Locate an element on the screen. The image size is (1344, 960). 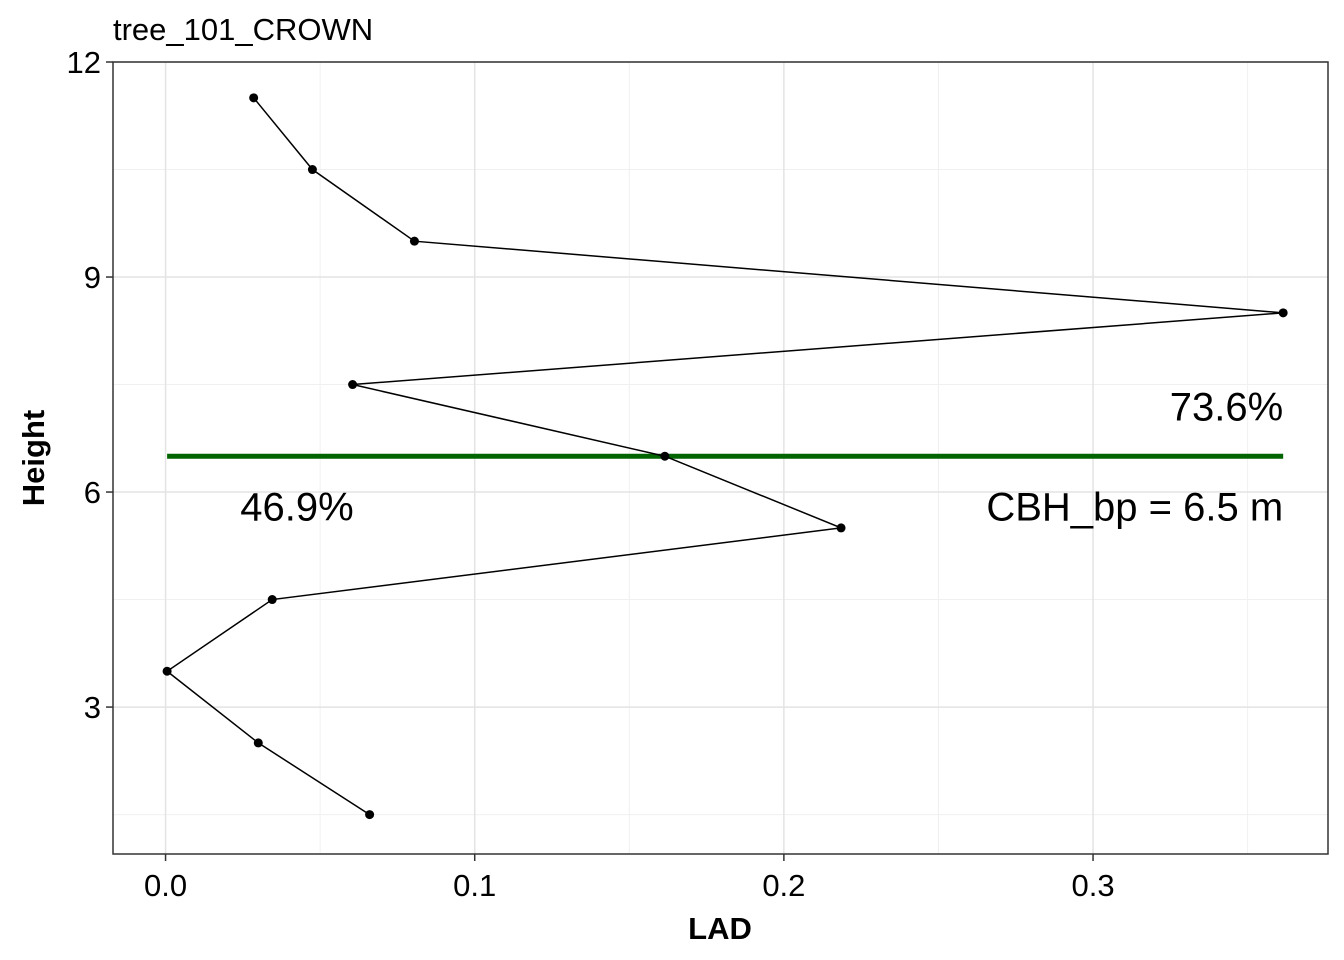
x-tick-label: 0.1 is located at coordinates (474, 885).